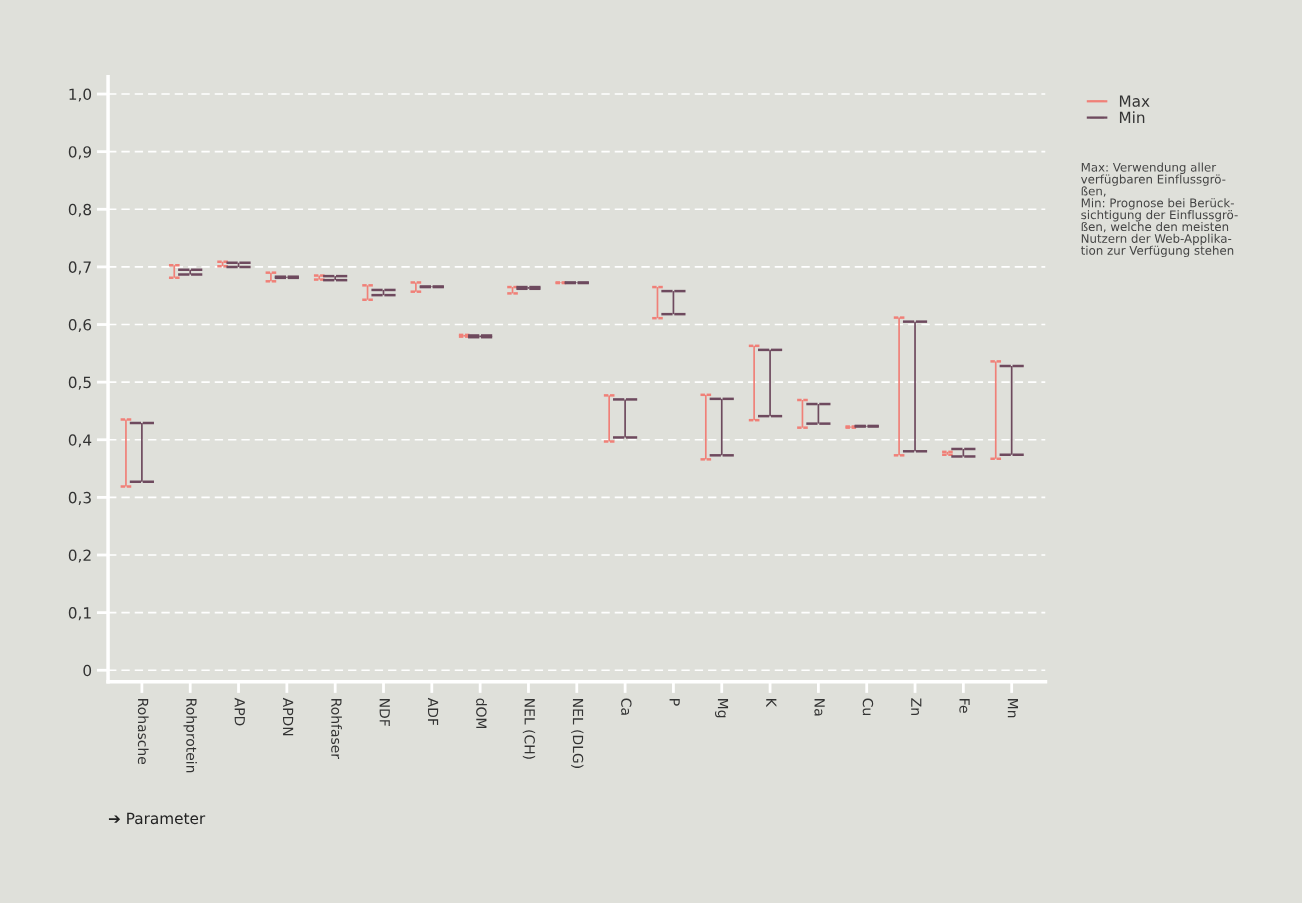  Describe the element at coordinates (79, 383) in the screenshot. I see `y-tick-label: 0,5` at that location.